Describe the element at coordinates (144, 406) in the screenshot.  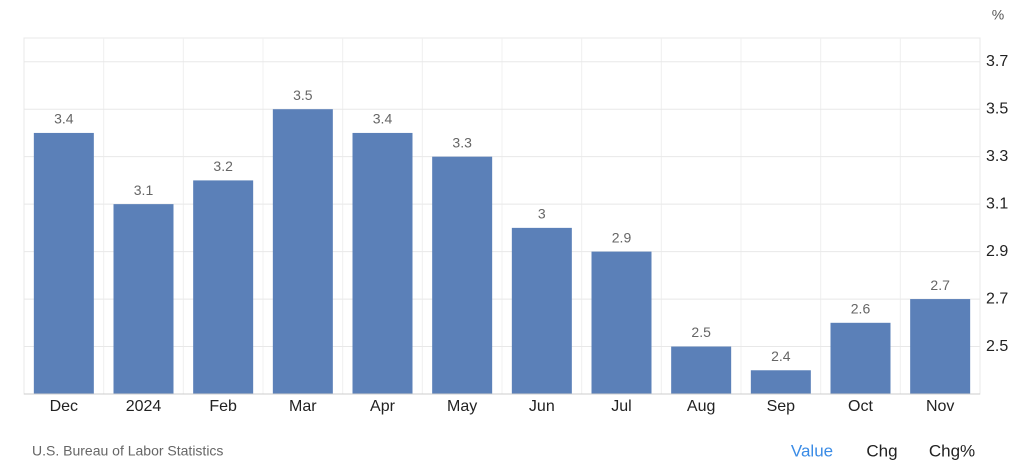
I see `x-tick-label: 2024` at that location.